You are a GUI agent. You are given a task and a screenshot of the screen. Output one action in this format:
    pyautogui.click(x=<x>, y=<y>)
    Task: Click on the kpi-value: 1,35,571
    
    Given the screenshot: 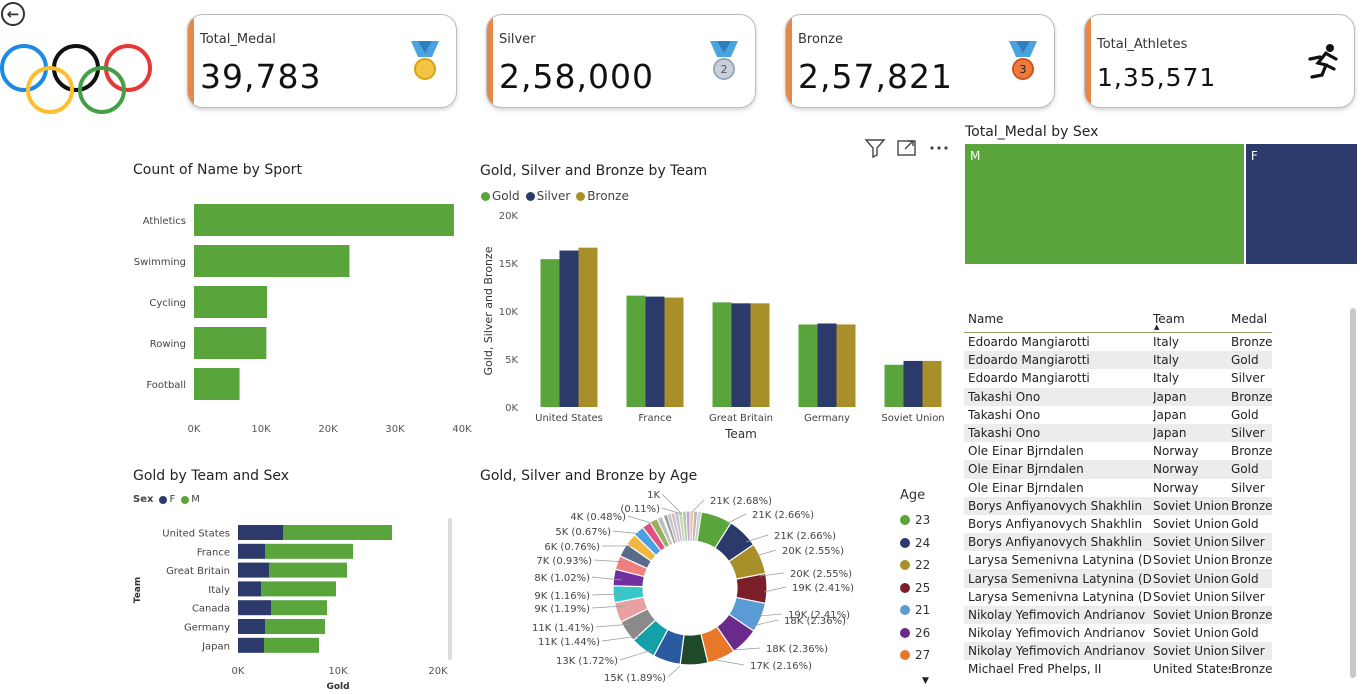 What is the action you would take?
    pyautogui.click(x=1157, y=77)
    